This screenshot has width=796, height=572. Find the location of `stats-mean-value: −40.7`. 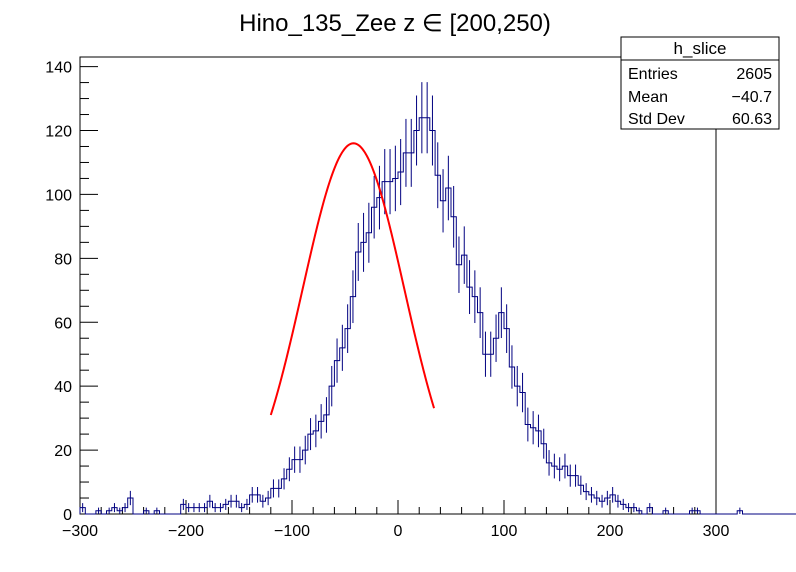

stats-mean-value: −40.7 is located at coordinates (752, 97).